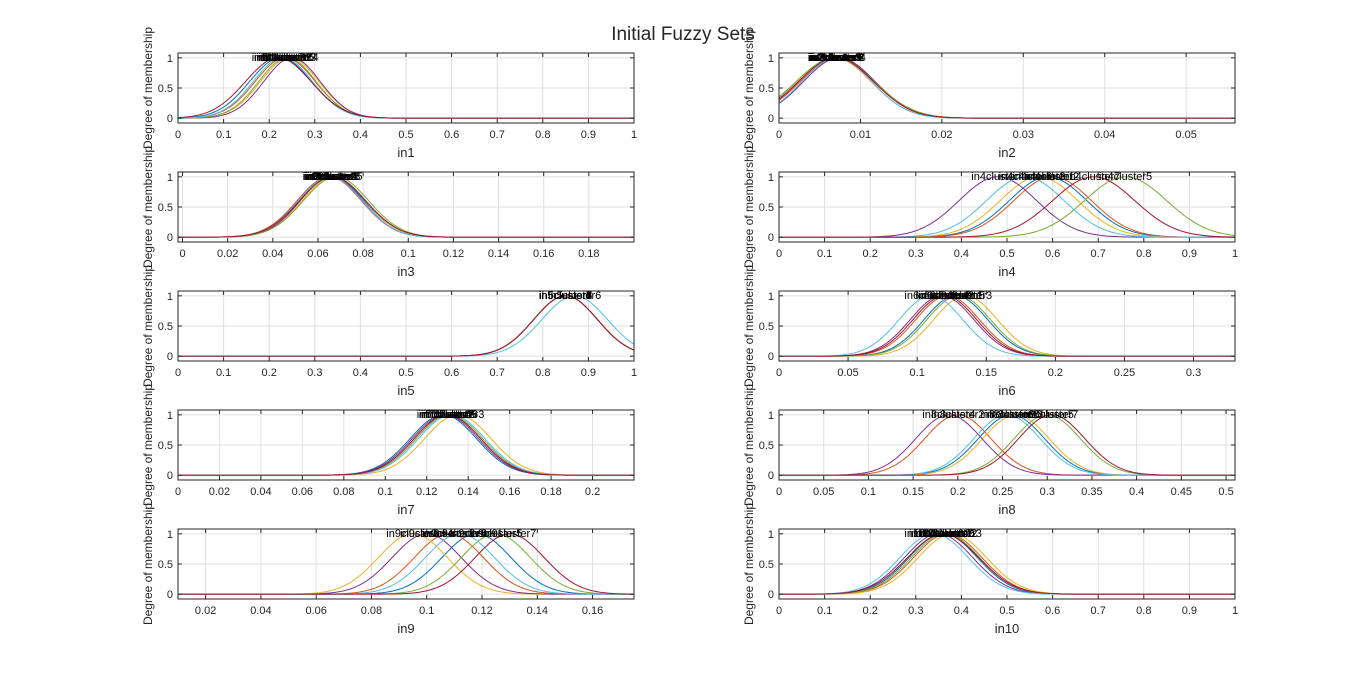 The width and height of the screenshot is (1366, 691). I want to click on mf-label-in3cluster4: in3cluster4, so click(331, 177).